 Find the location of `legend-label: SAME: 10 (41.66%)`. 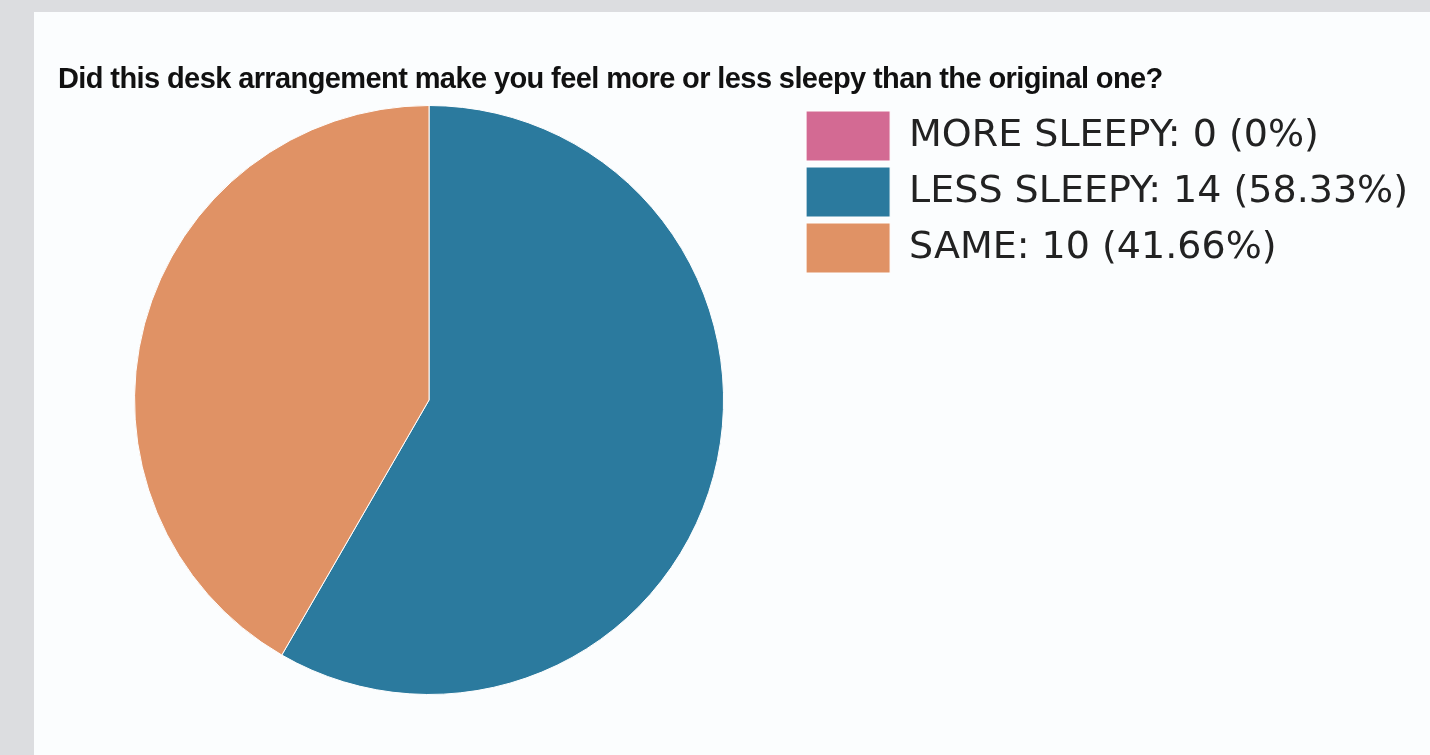

legend-label: SAME: 10 (41.66%) is located at coordinates (1093, 244).